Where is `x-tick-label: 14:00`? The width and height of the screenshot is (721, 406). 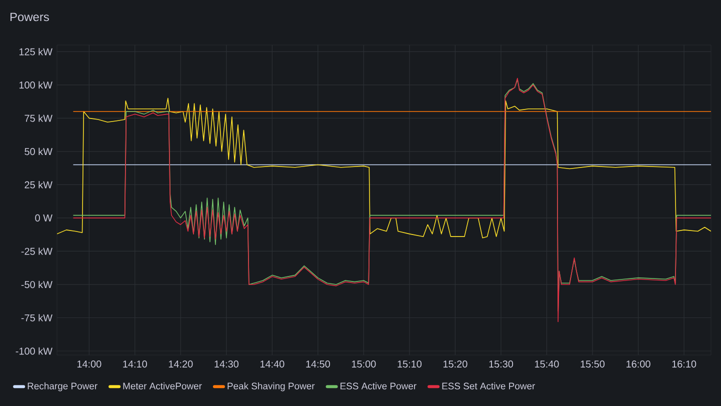
x-tick-label: 14:00 is located at coordinates (89, 364).